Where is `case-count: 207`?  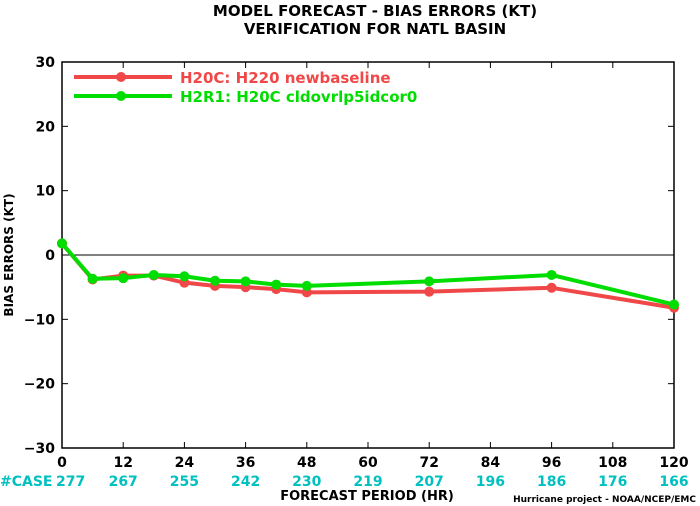
case-count: 207 is located at coordinates (429, 482).